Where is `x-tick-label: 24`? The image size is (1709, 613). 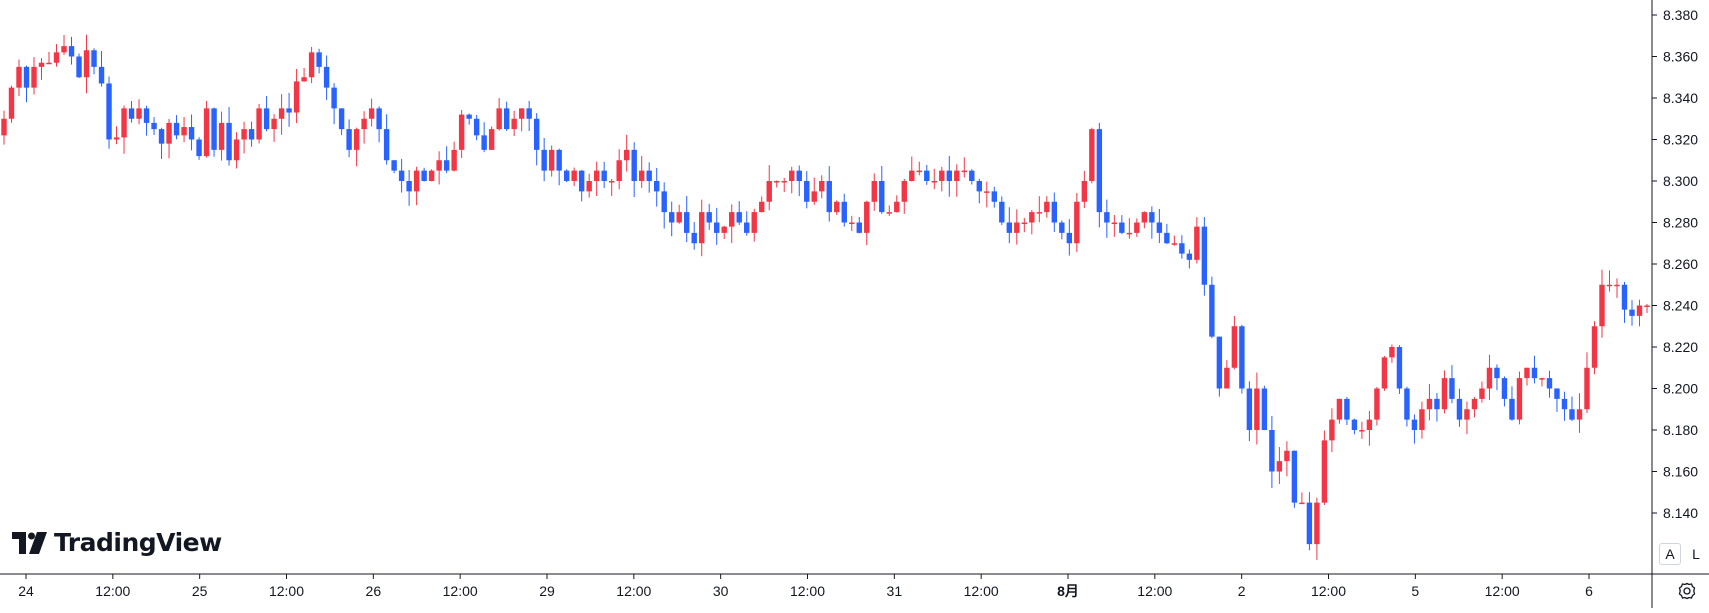 x-tick-label: 24 is located at coordinates (26, 591).